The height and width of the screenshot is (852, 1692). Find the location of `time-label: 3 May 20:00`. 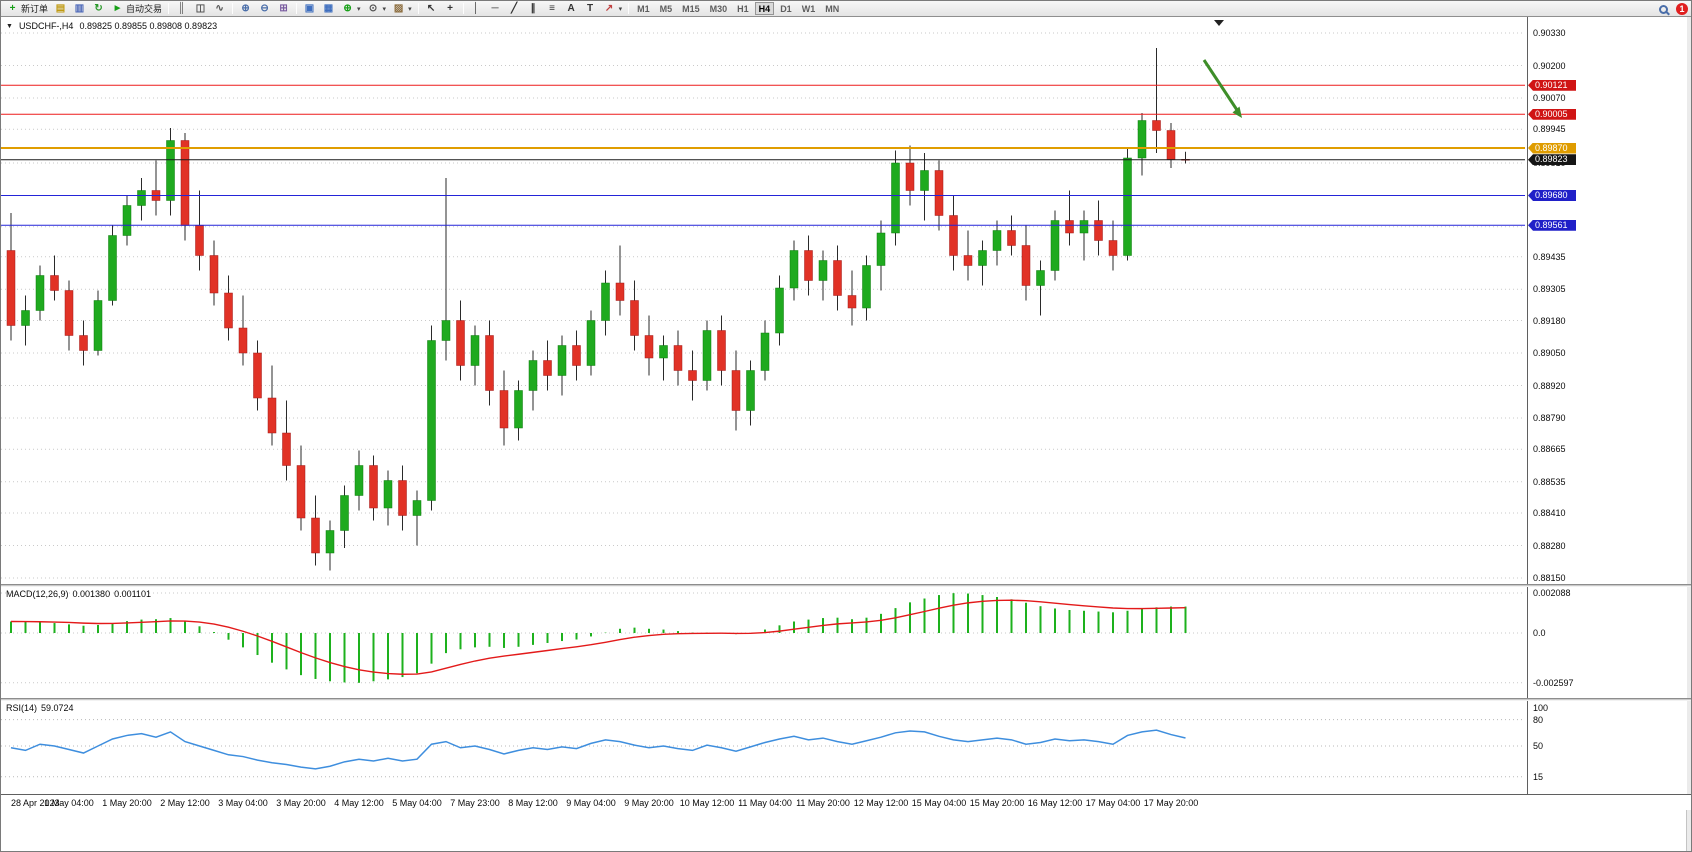

time-label: 3 May 20:00 is located at coordinates (301, 803).